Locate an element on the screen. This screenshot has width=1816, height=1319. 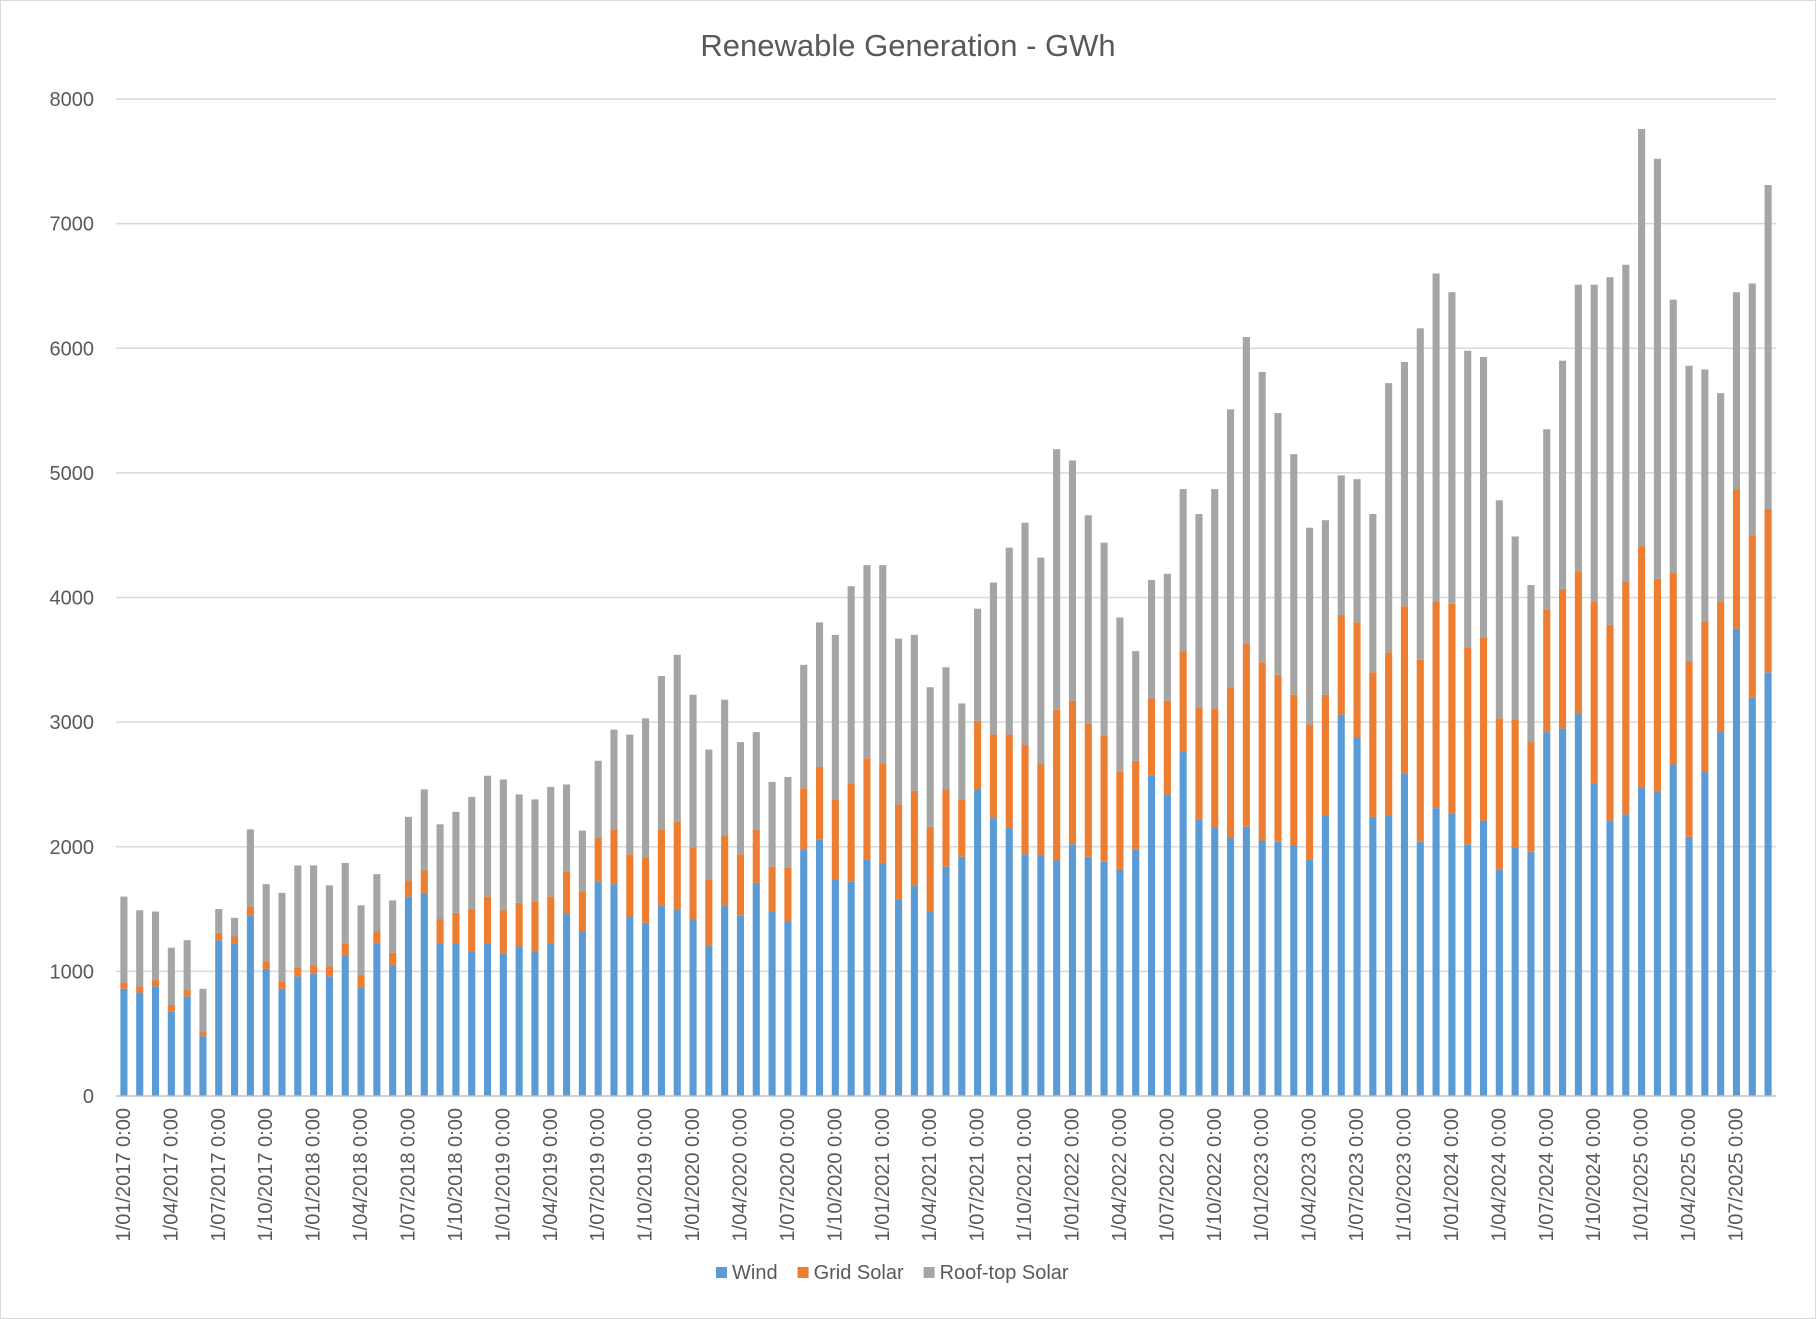
x-tick-label: 1/10/2018 0:00 is located at coordinates (456, 1174).